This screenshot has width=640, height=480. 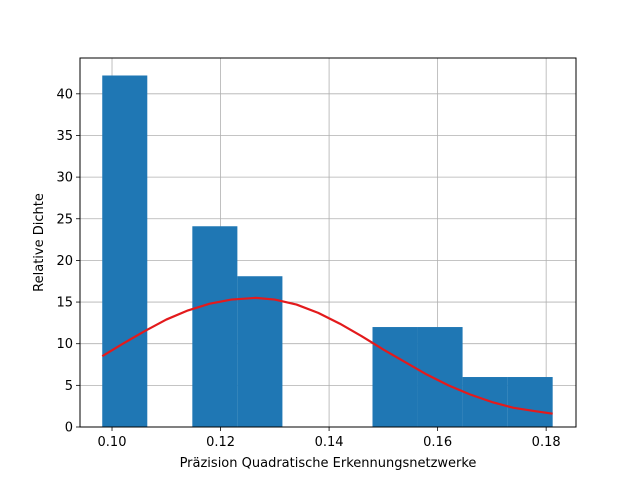 I want to click on y-axis-ticks: 0 5 10 15 20 25 30 35 40, so click(x=68, y=261).